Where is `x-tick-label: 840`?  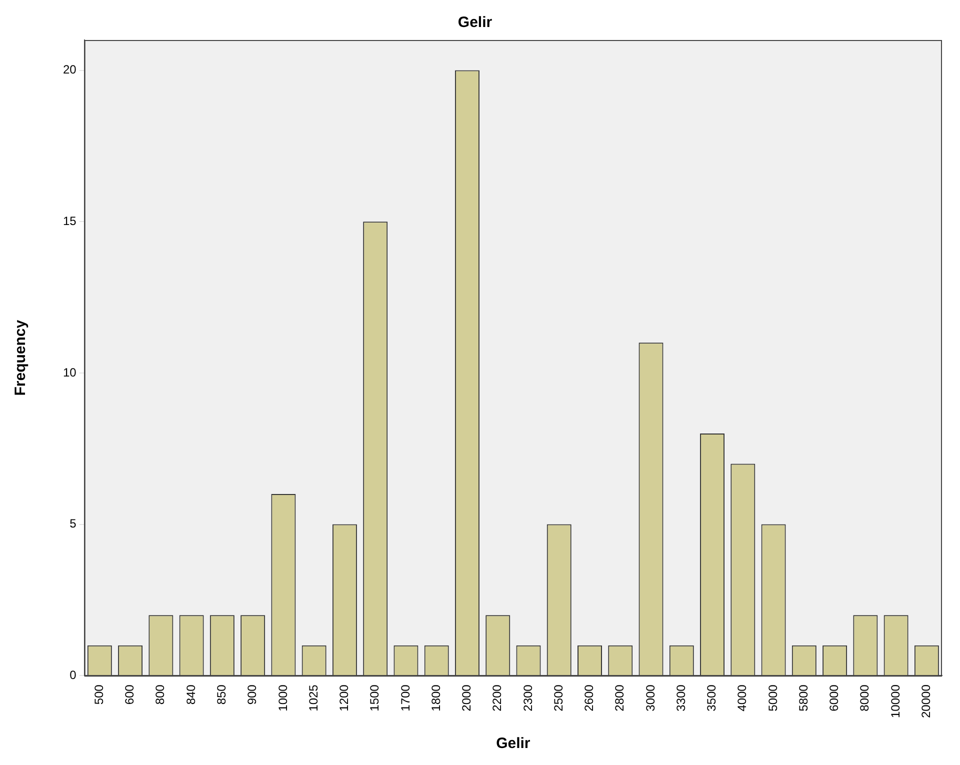 x-tick-label: 840 is located at coordinates (191, 694).